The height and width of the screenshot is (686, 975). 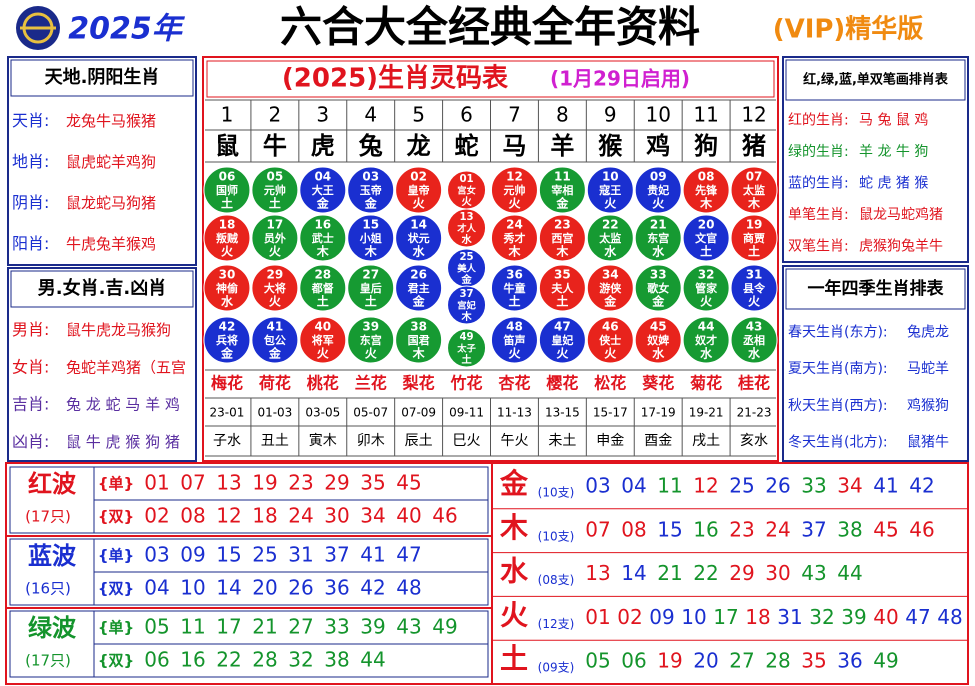 What do you see at coordinates (725, 617) in the screenshot?
I see `element-number: 17` at bounding box center [725, 617].